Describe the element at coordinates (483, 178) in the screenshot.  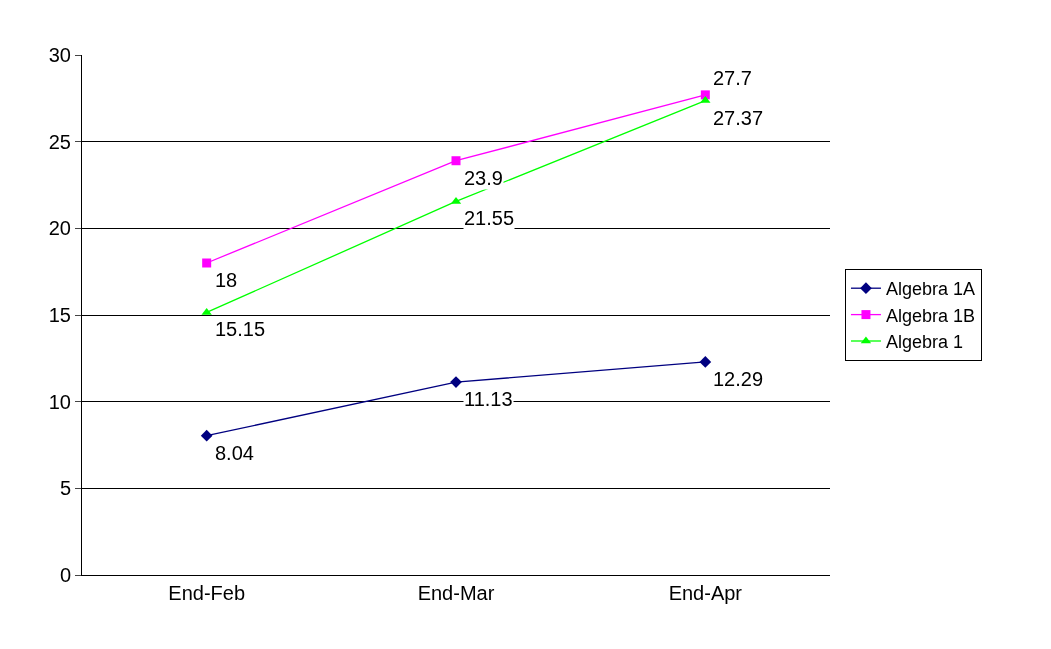
I see `data-label: 23.9` at that location.